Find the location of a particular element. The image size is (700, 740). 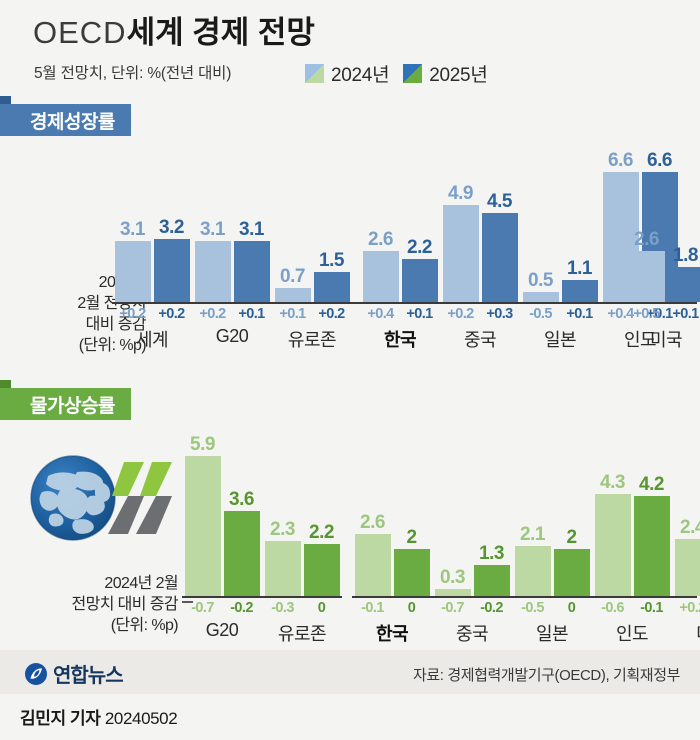

legend-label-2025: 2025년 is located at coordinates (458, 75).